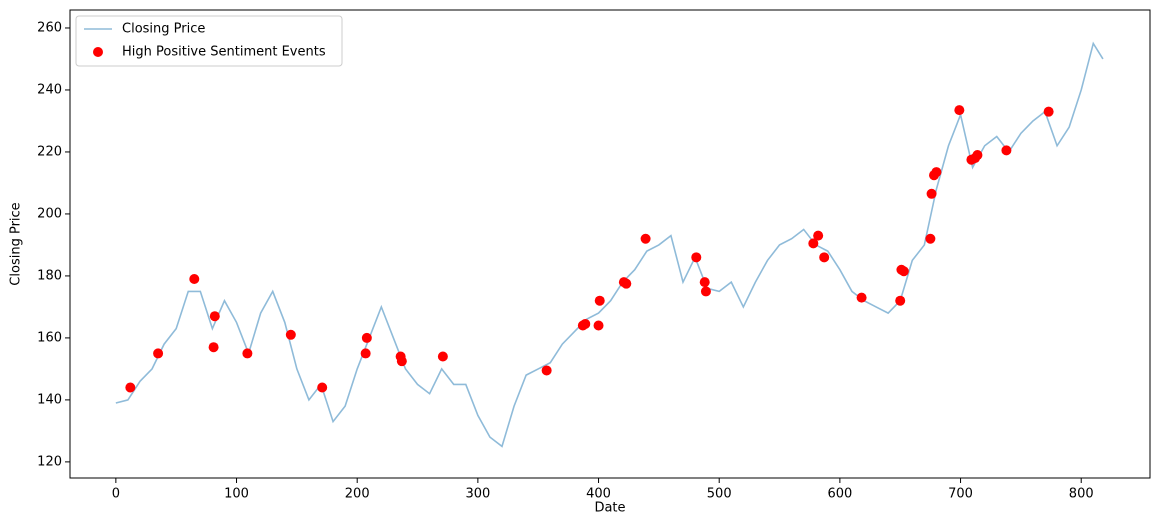 The image size is (1160, 525). Describe the element at coordinates (98, 52) in the screenshot. I see `legend-marker` at that location.